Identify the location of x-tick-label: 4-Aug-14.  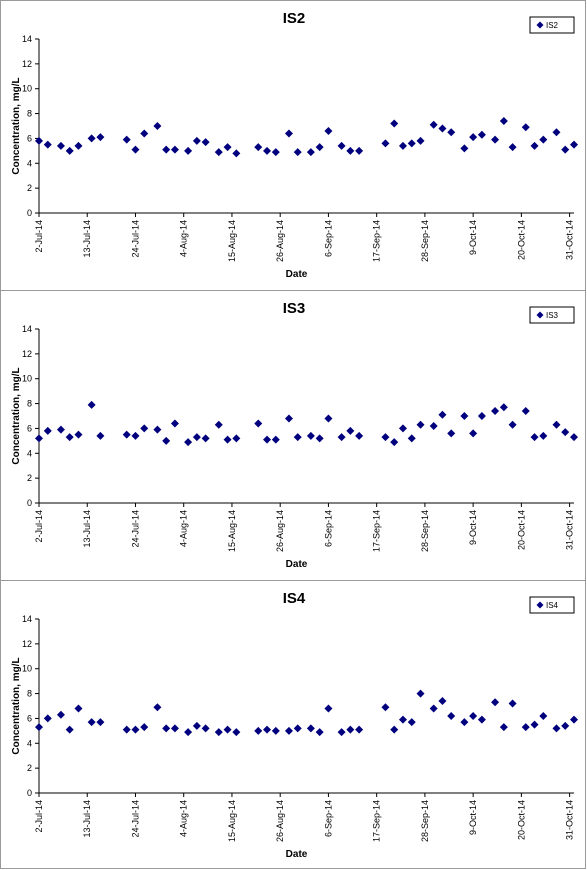
(184, 238).